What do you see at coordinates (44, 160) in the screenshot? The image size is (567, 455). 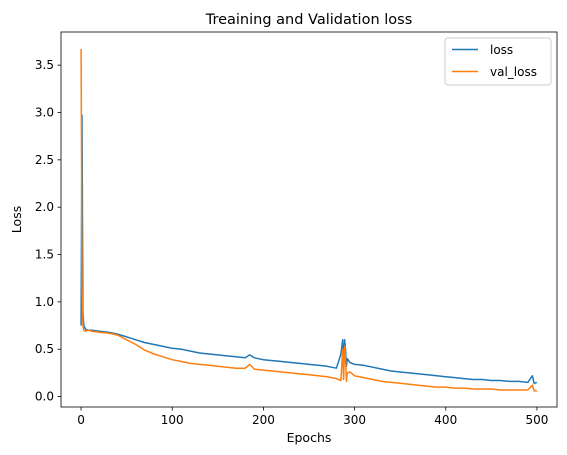 I see `y-tick-label: 2.5` at bounding box center [44, 160].